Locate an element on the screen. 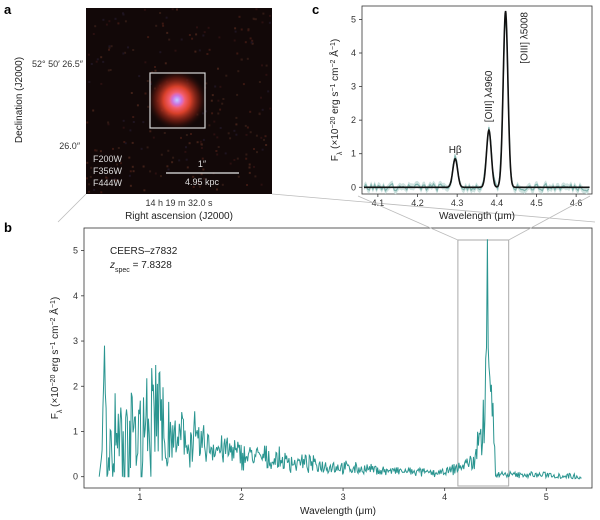 The image size is (600, 520). panel-a-letter: a is located at coordinates (8, 9).